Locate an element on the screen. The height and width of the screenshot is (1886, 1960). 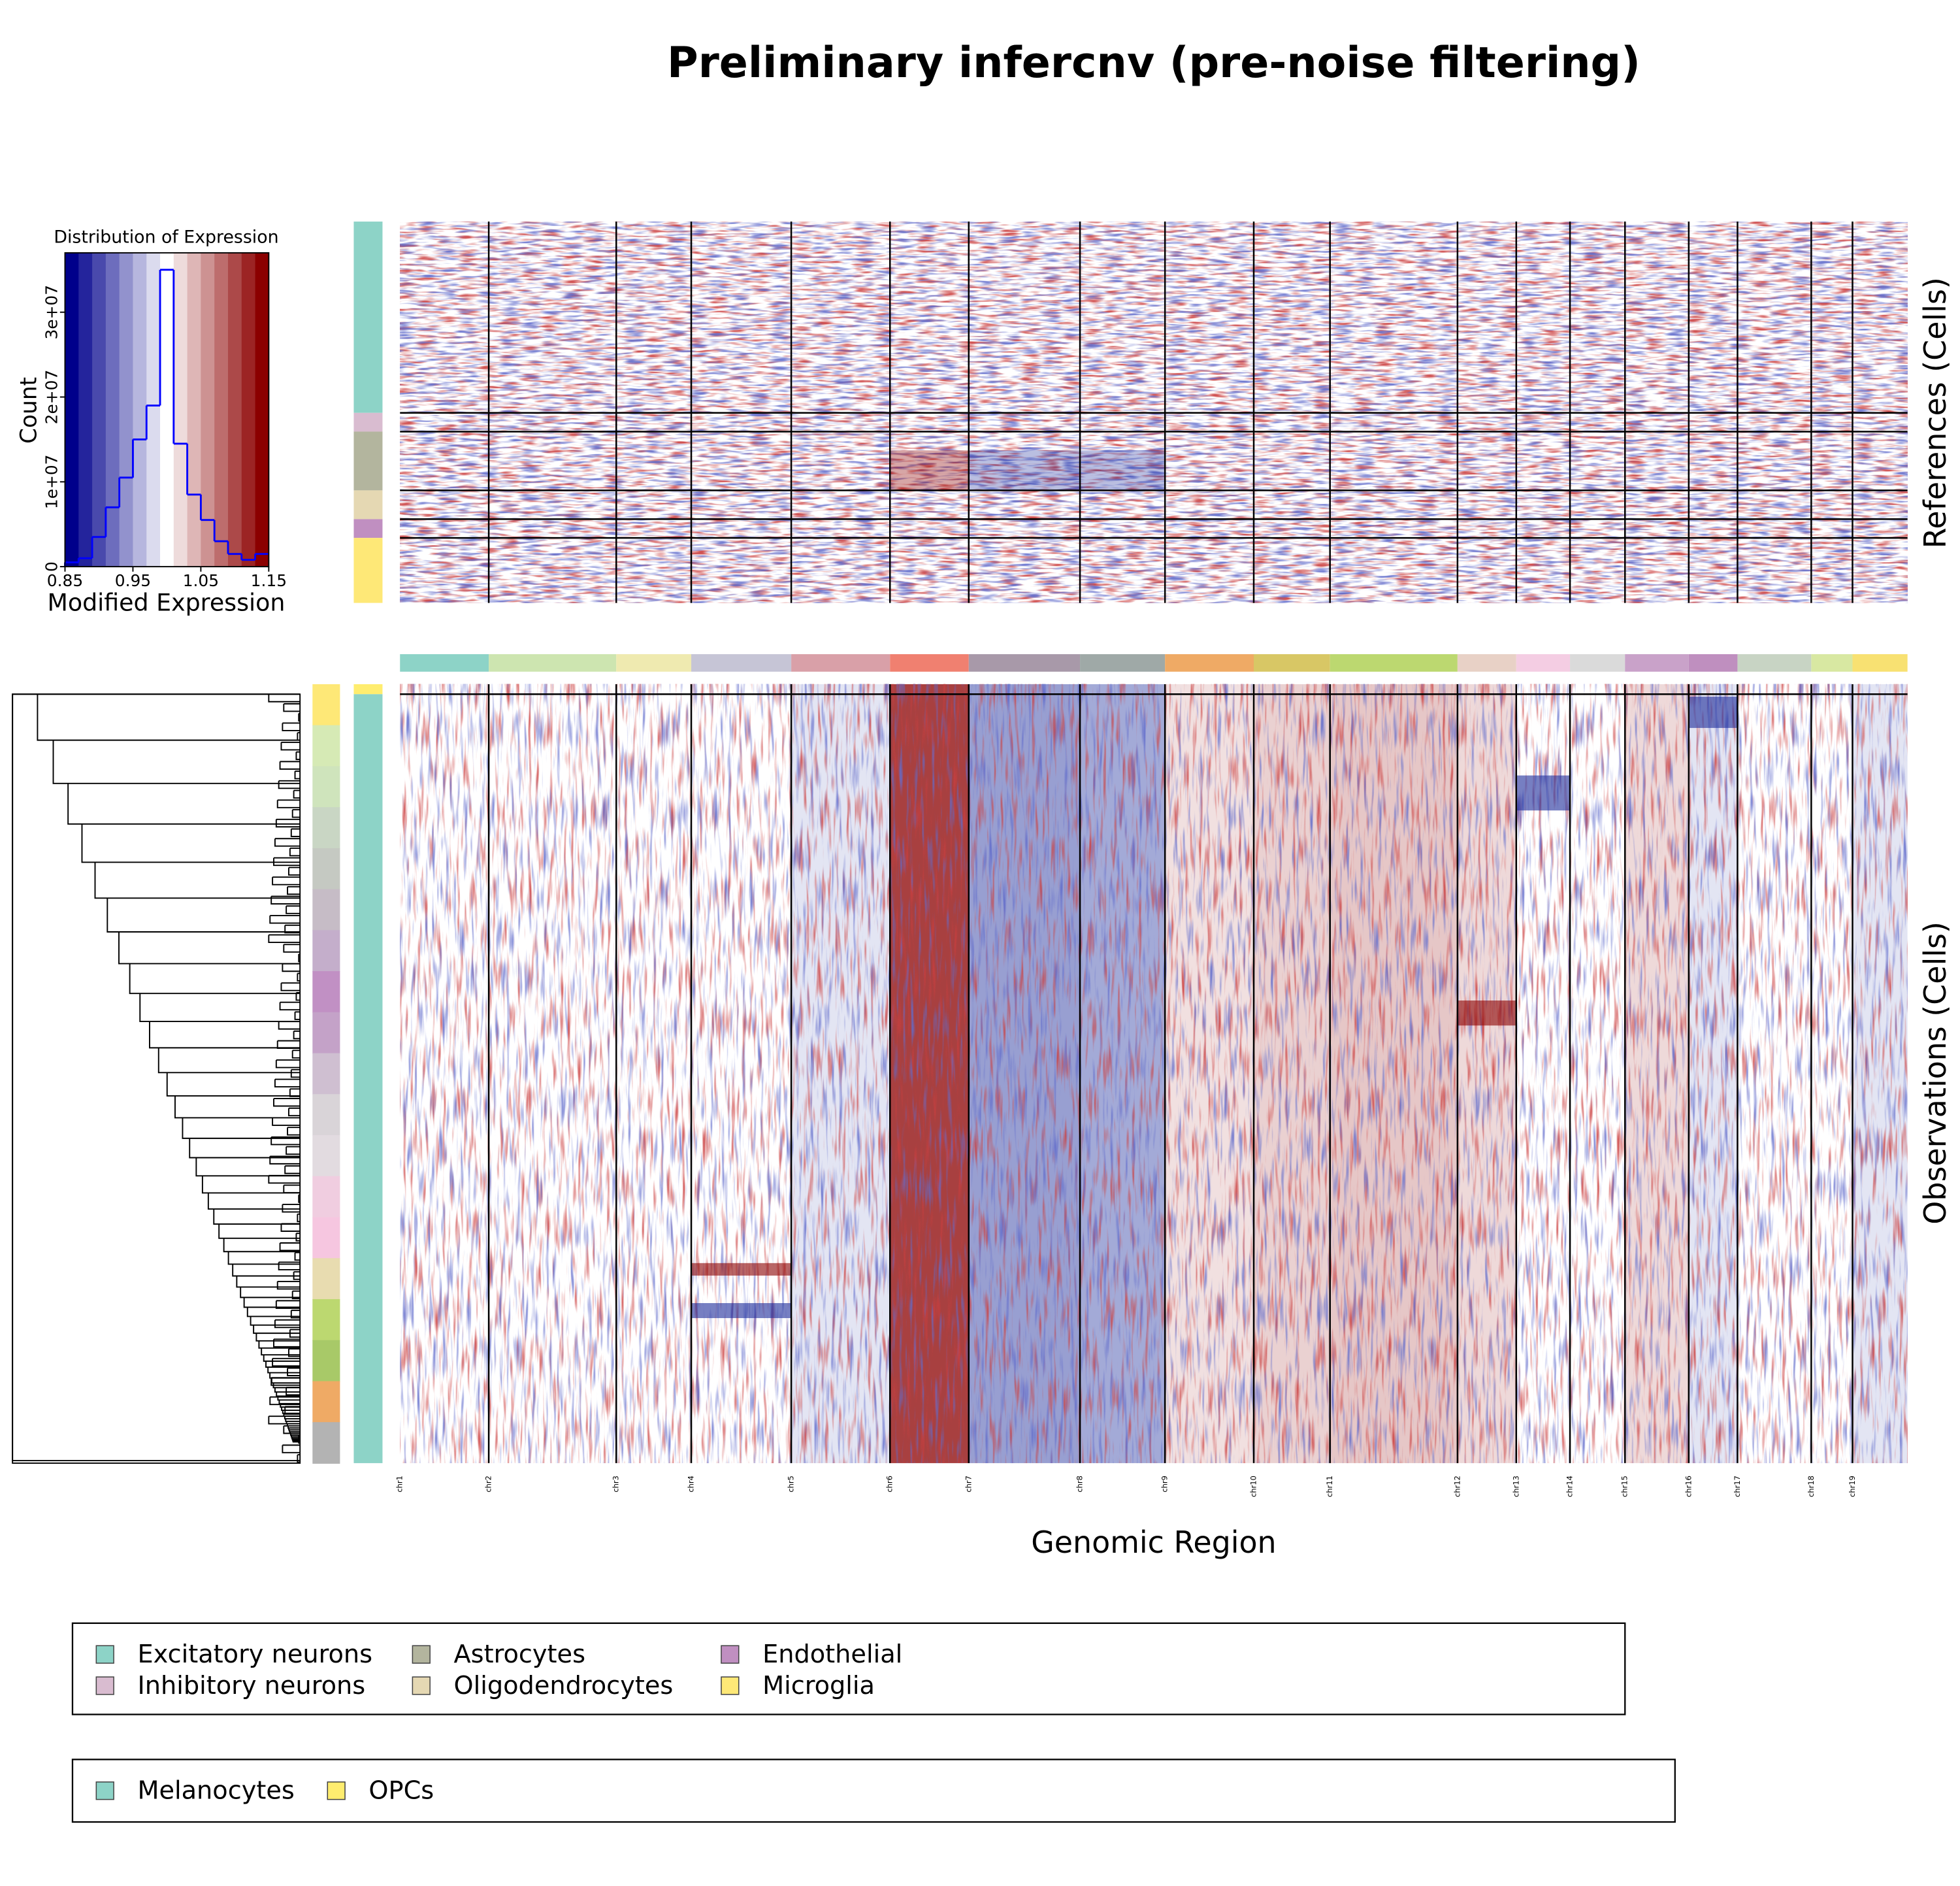
chromosome-label: chr8 is located at coordinates (1080, 1485).